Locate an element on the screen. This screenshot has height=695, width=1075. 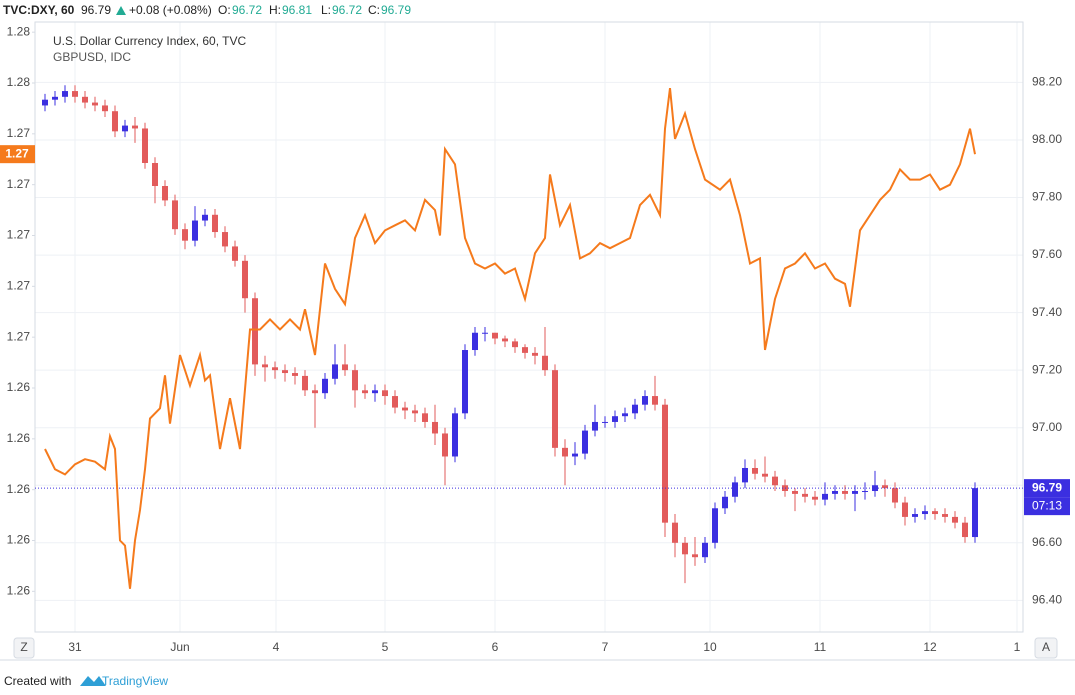
ohlc-label: O: is located at coordinates (224, 10).